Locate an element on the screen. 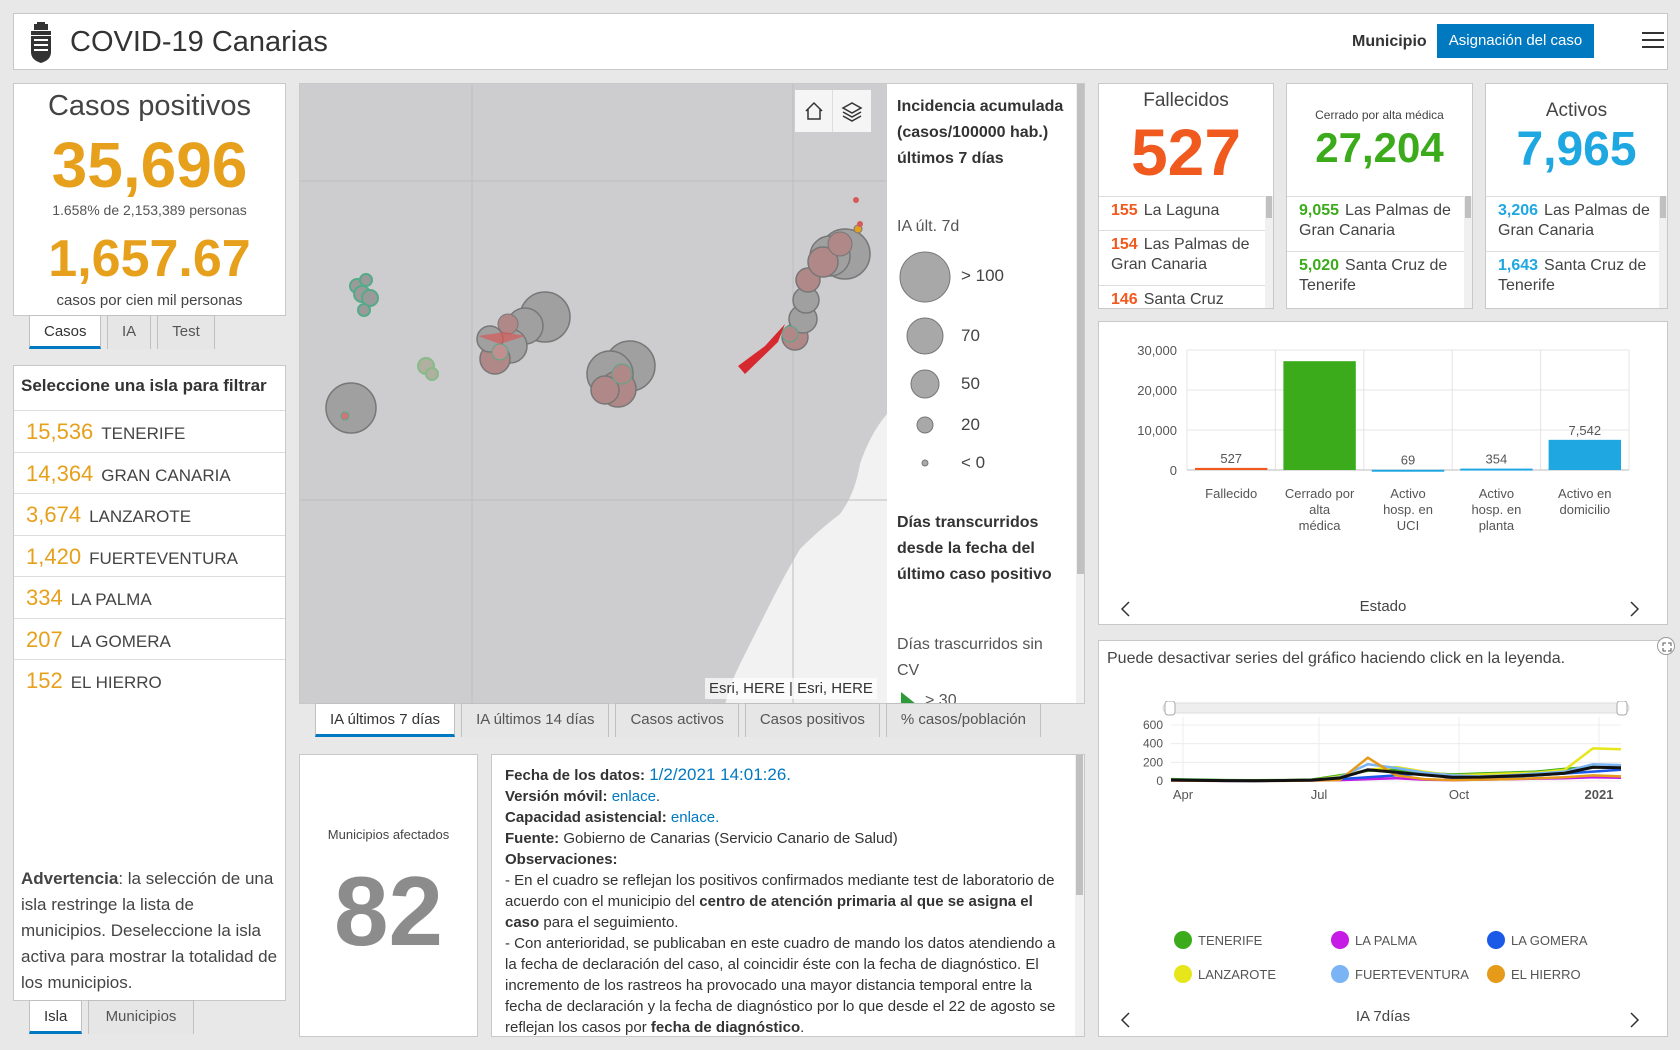  ia-slider-handle-right is located at coordinates (1622, 708).